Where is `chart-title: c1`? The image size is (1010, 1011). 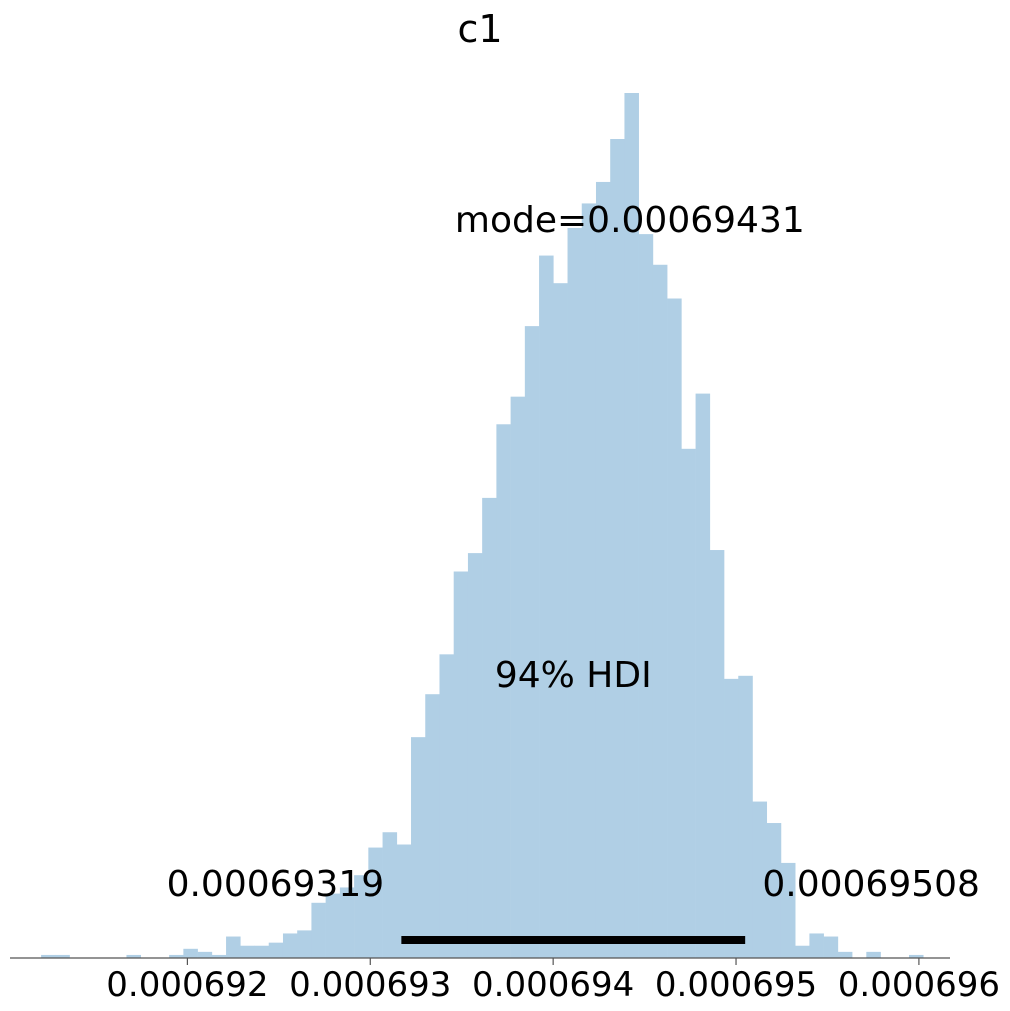
chart-title: c1 is located at coordinates (479, 29).